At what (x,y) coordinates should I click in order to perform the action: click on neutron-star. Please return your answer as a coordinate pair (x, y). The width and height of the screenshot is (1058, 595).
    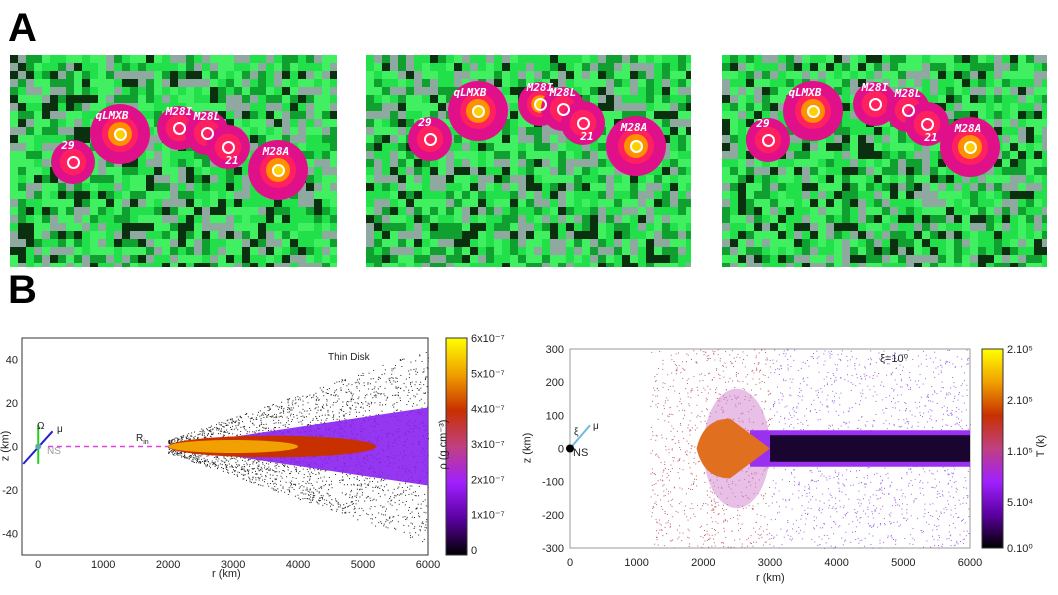
    Looking at the image, I should click on (570, 448).